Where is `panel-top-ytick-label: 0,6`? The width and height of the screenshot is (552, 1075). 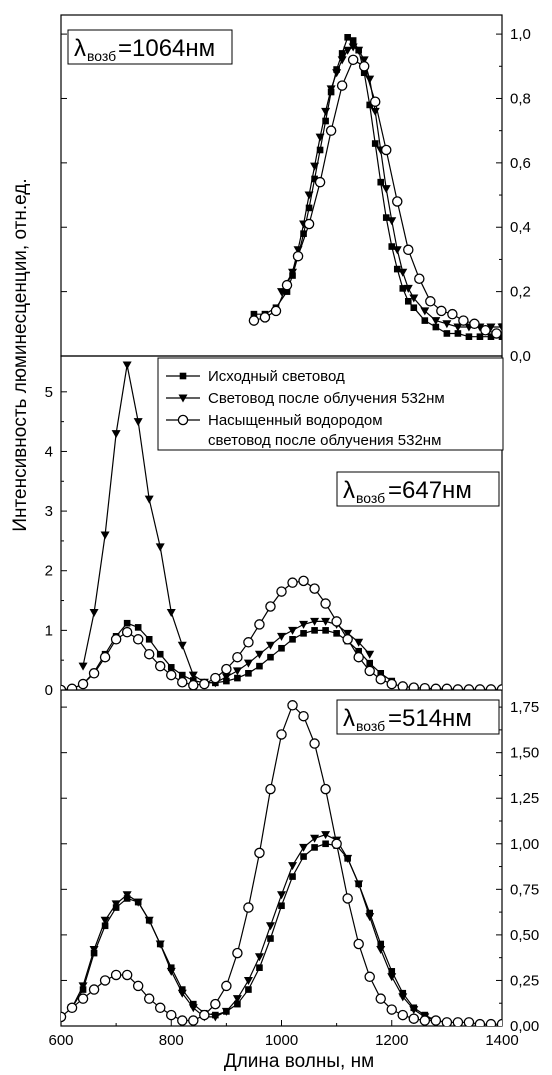
panel-top-ytick-label: 0,6 is located at coordinates (520, 163).